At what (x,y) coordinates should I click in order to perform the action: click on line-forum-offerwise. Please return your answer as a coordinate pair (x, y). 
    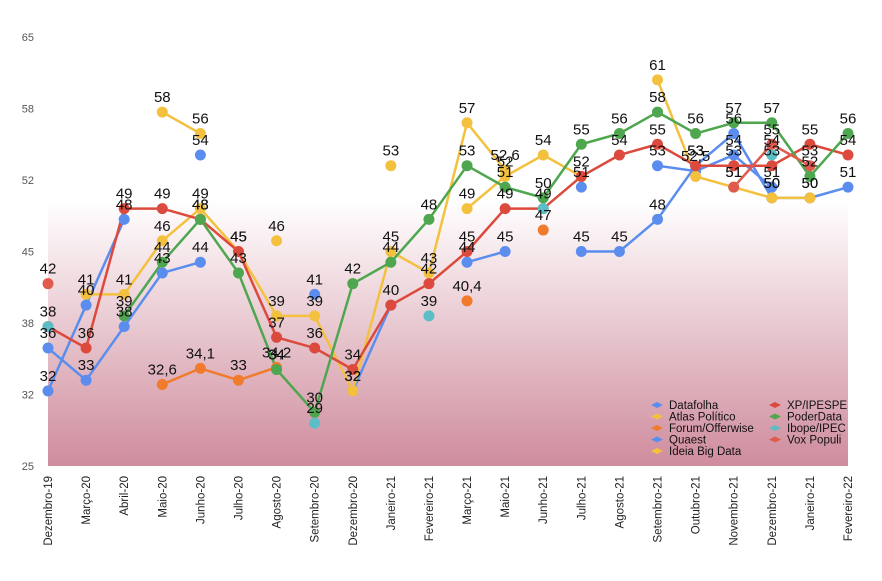
    Looking at the image, I should click on (219, 374).